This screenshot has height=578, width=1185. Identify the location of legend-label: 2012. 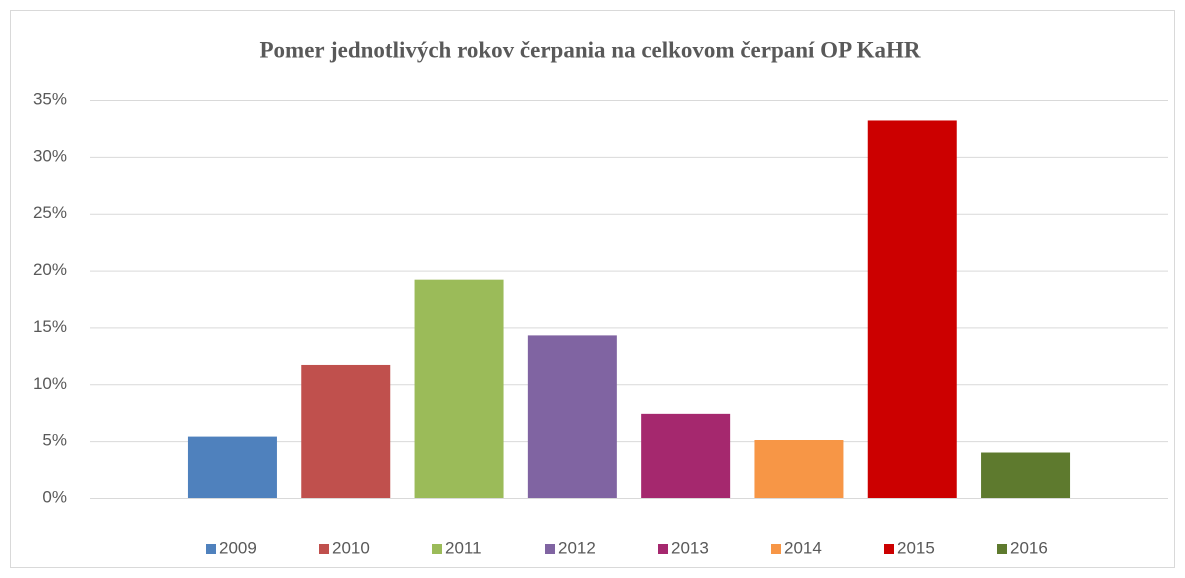
(577, 547).